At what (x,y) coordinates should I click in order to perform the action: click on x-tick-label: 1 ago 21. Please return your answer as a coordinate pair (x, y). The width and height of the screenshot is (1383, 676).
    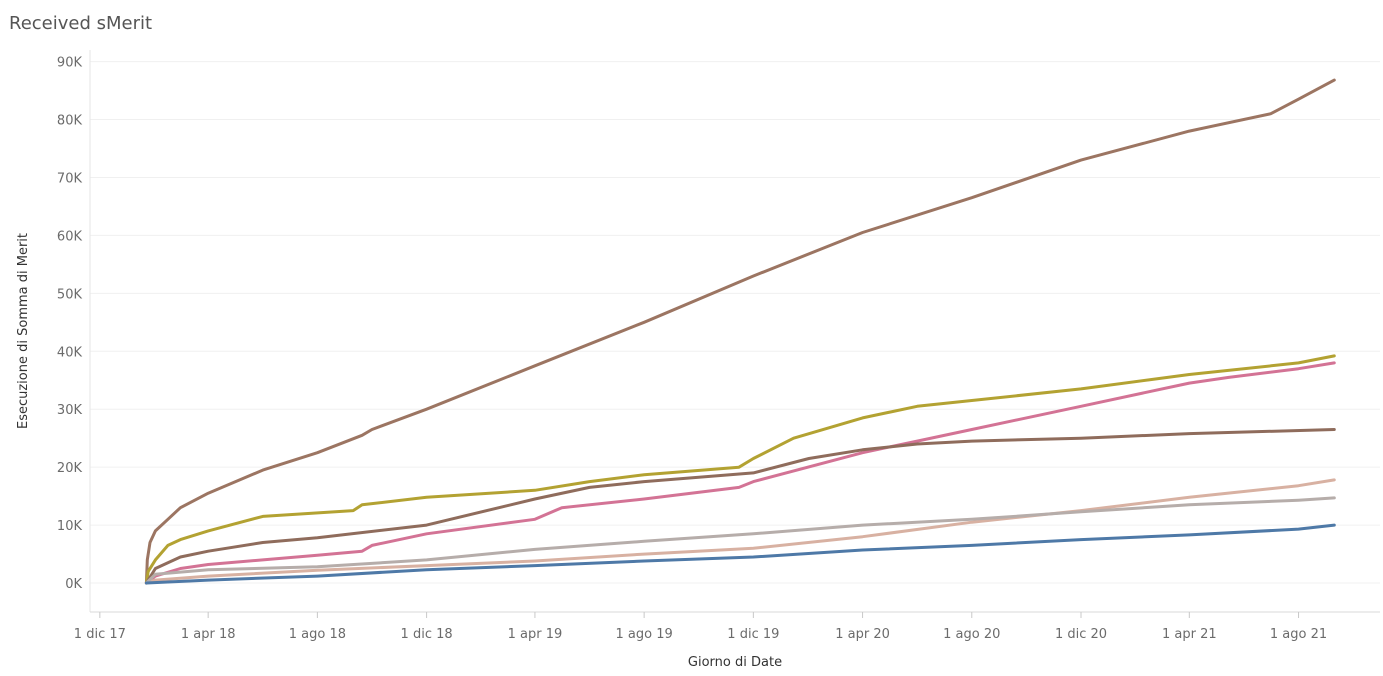
    Looking at the image, I should click on (1298, 634).